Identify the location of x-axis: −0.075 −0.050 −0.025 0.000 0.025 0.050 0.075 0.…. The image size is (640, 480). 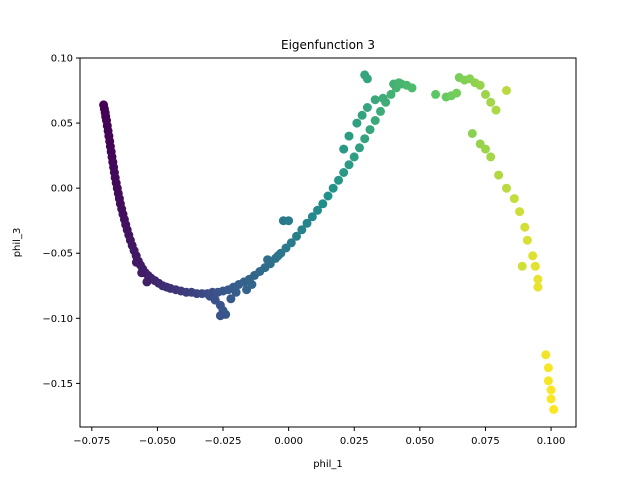
(319, 437).